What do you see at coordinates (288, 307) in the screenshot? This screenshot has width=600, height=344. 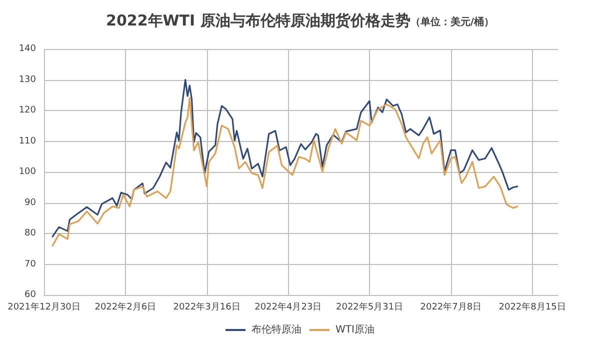 I see `x-tick-label: 2022年4月23日` at bounding box center [288, 307].